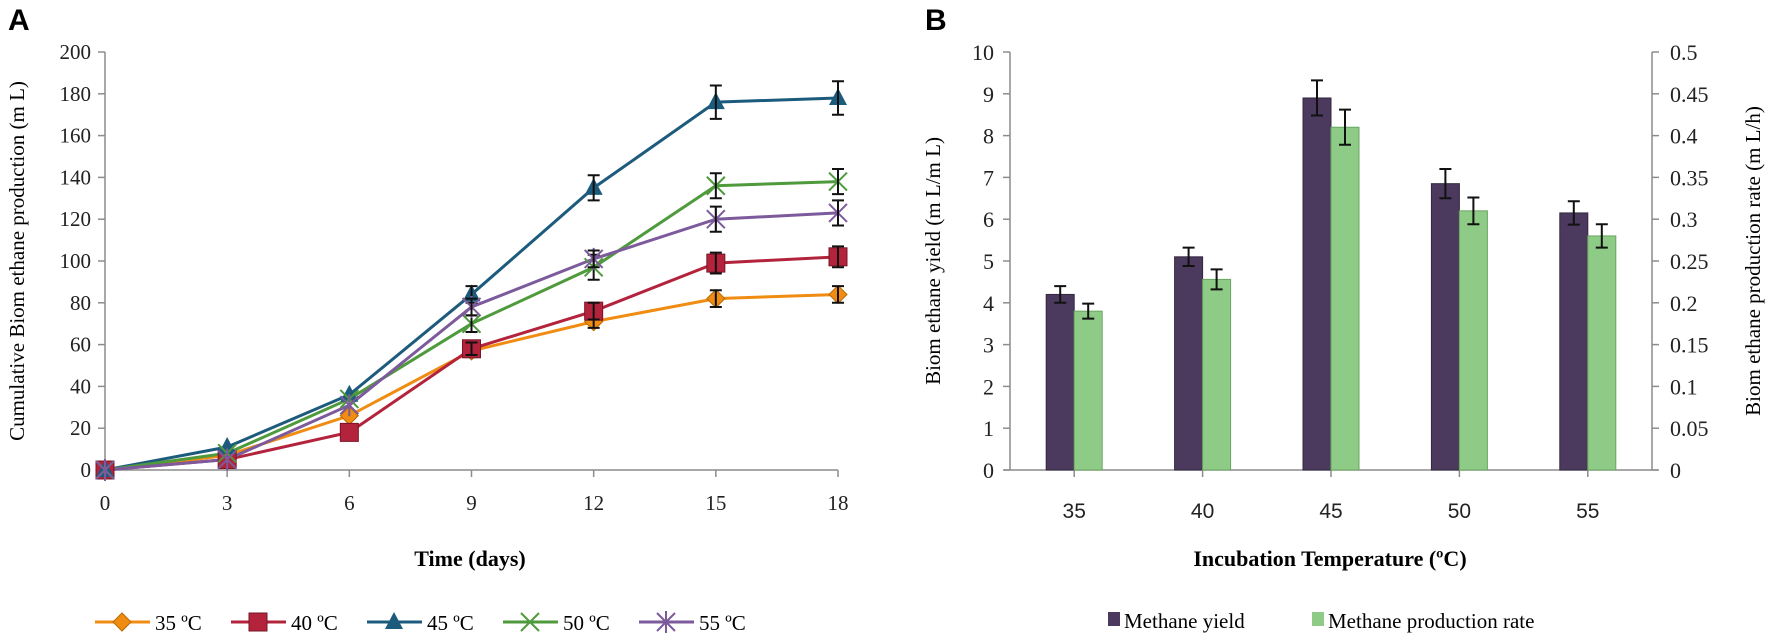  I want to click on legend-label-a: 50 ºC, so click(586, 623).